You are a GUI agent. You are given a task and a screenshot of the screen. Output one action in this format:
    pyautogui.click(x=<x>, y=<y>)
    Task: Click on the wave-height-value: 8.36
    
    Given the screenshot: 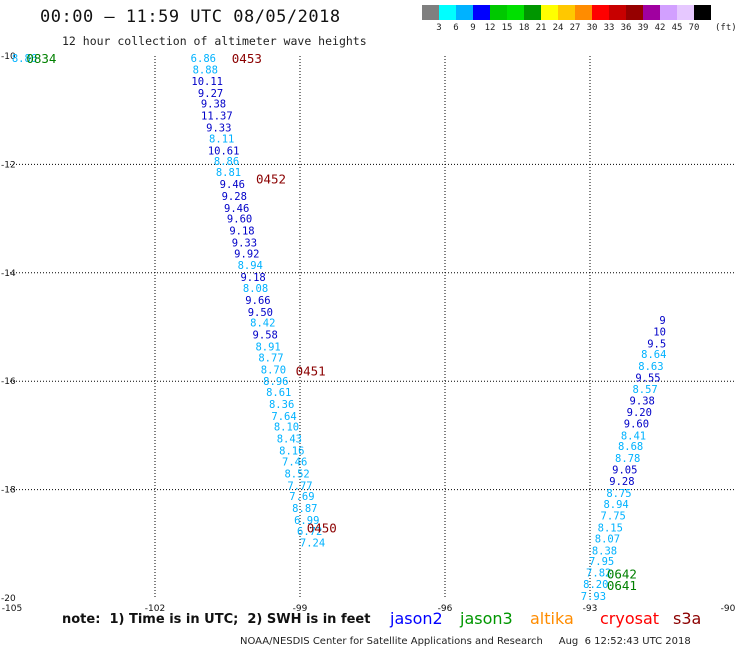 What is the action you would take?
    pyautogui.click(x=281, y=405)
    